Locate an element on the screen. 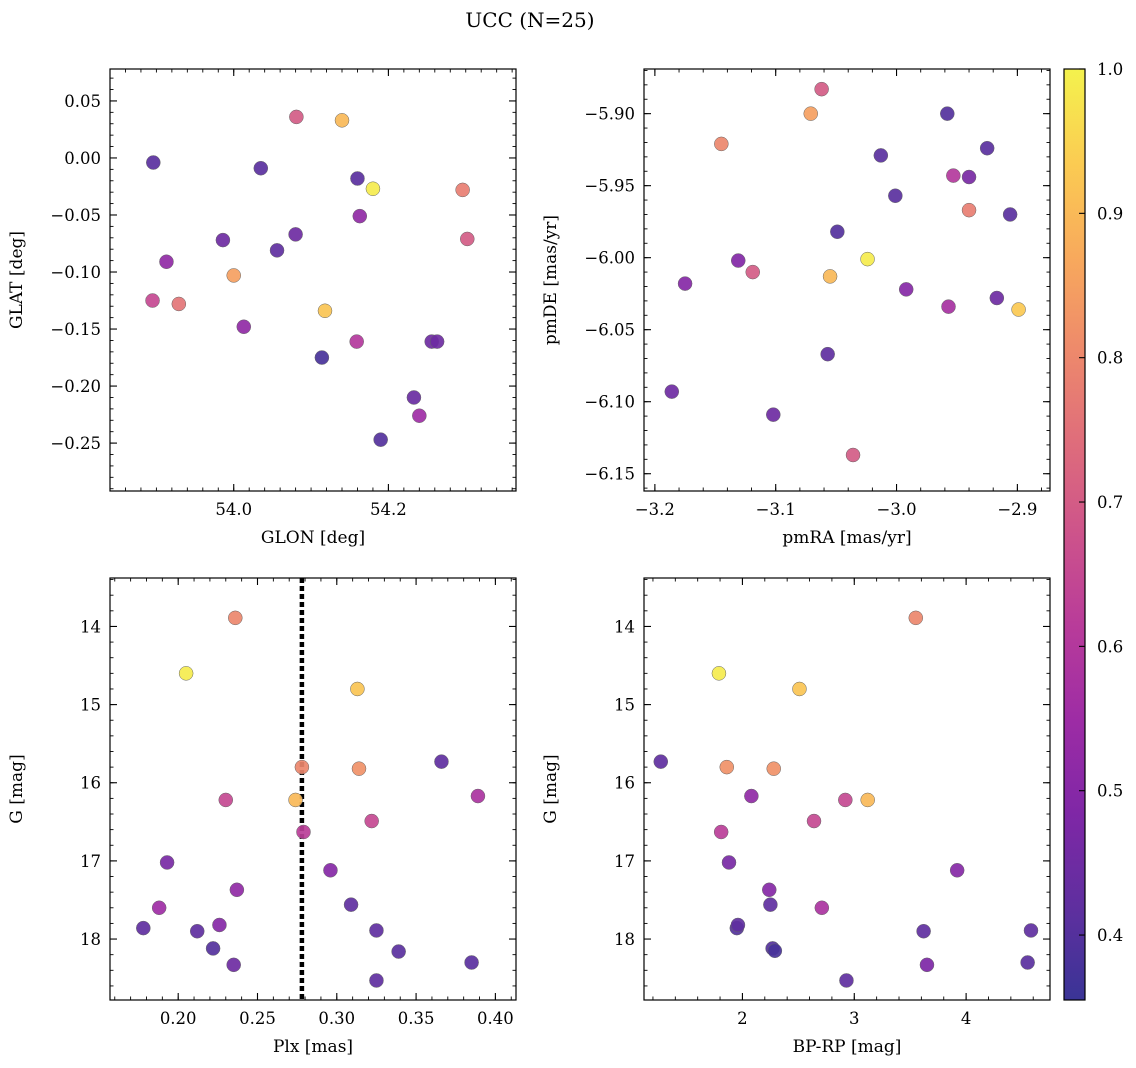 Image resolution: width=1136 pixels, height=1068 pixels. x-axis-label: BP-RP [mag] is located at coordinates (847, 1047).